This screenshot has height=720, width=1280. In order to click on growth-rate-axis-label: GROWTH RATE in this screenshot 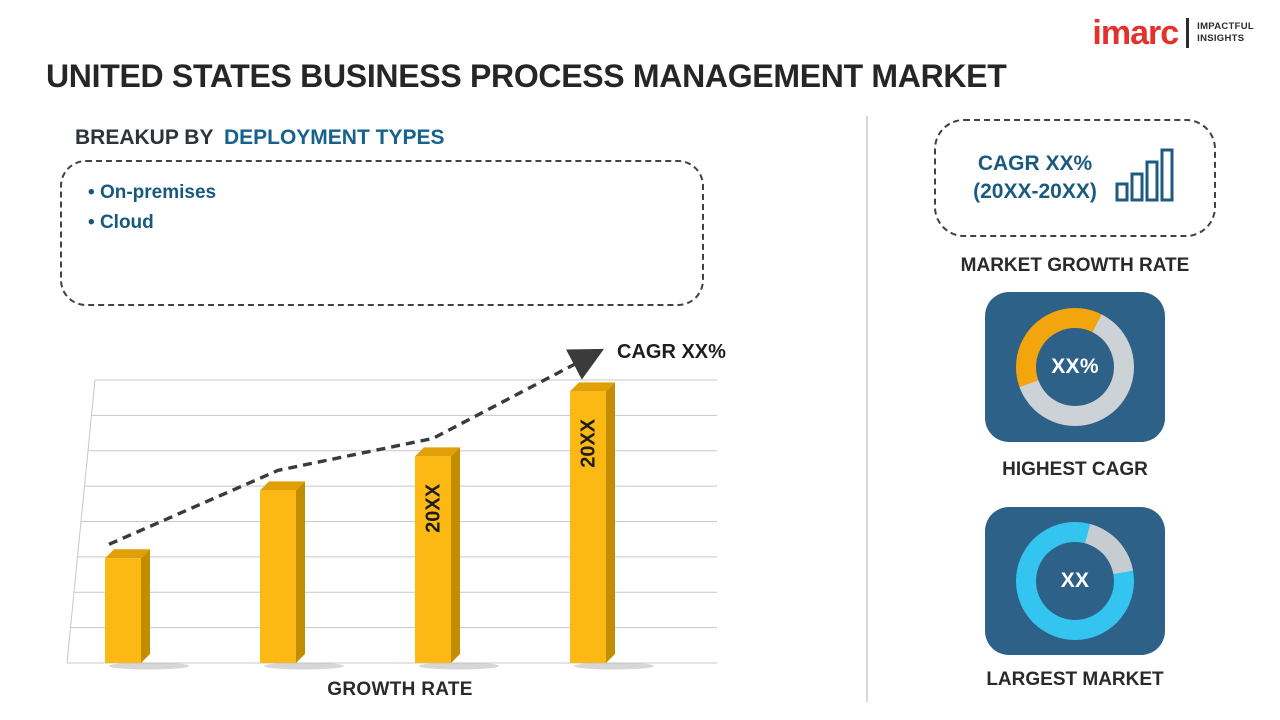, I will do `click(400, 689)`.